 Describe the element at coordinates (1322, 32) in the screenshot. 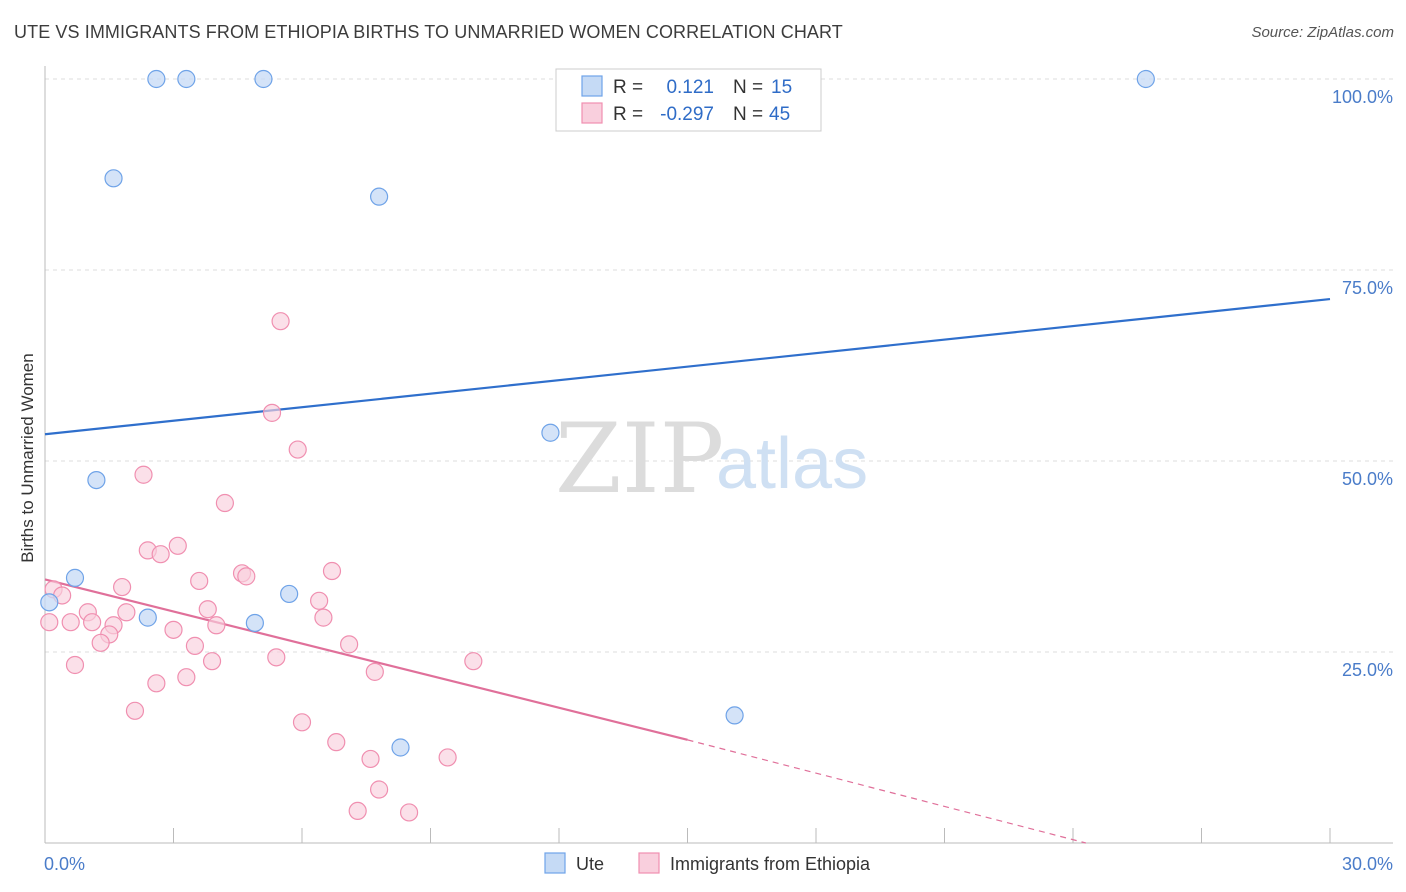

I see `source-label: Source: ZipAtlas.com` at that location.